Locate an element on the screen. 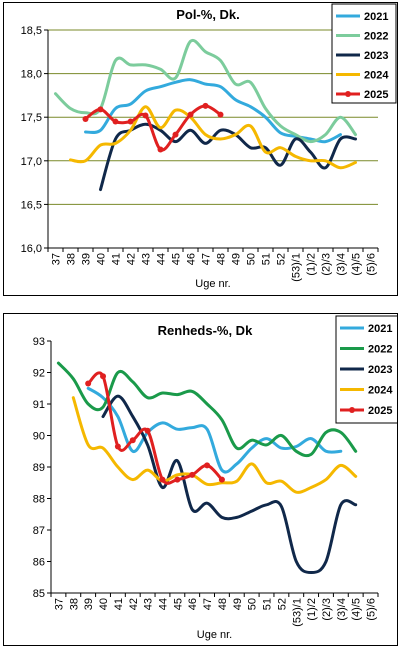  legend: 2021 2022 2023 2024 2025 is located at coordinates (366, 369).